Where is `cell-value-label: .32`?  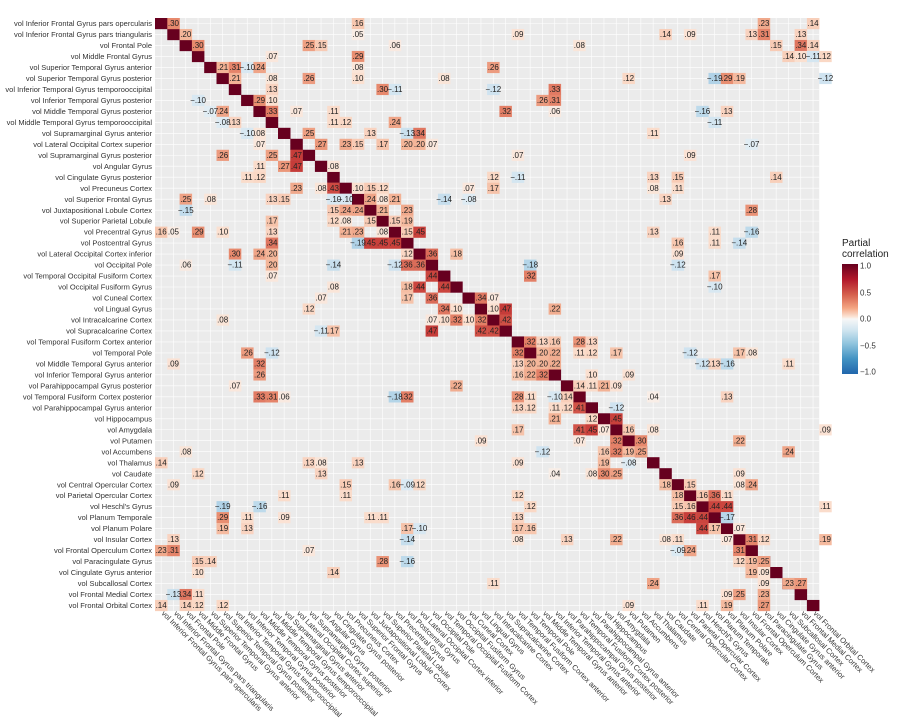 cell-value-label: .32 is located at coordinates (531, 342).